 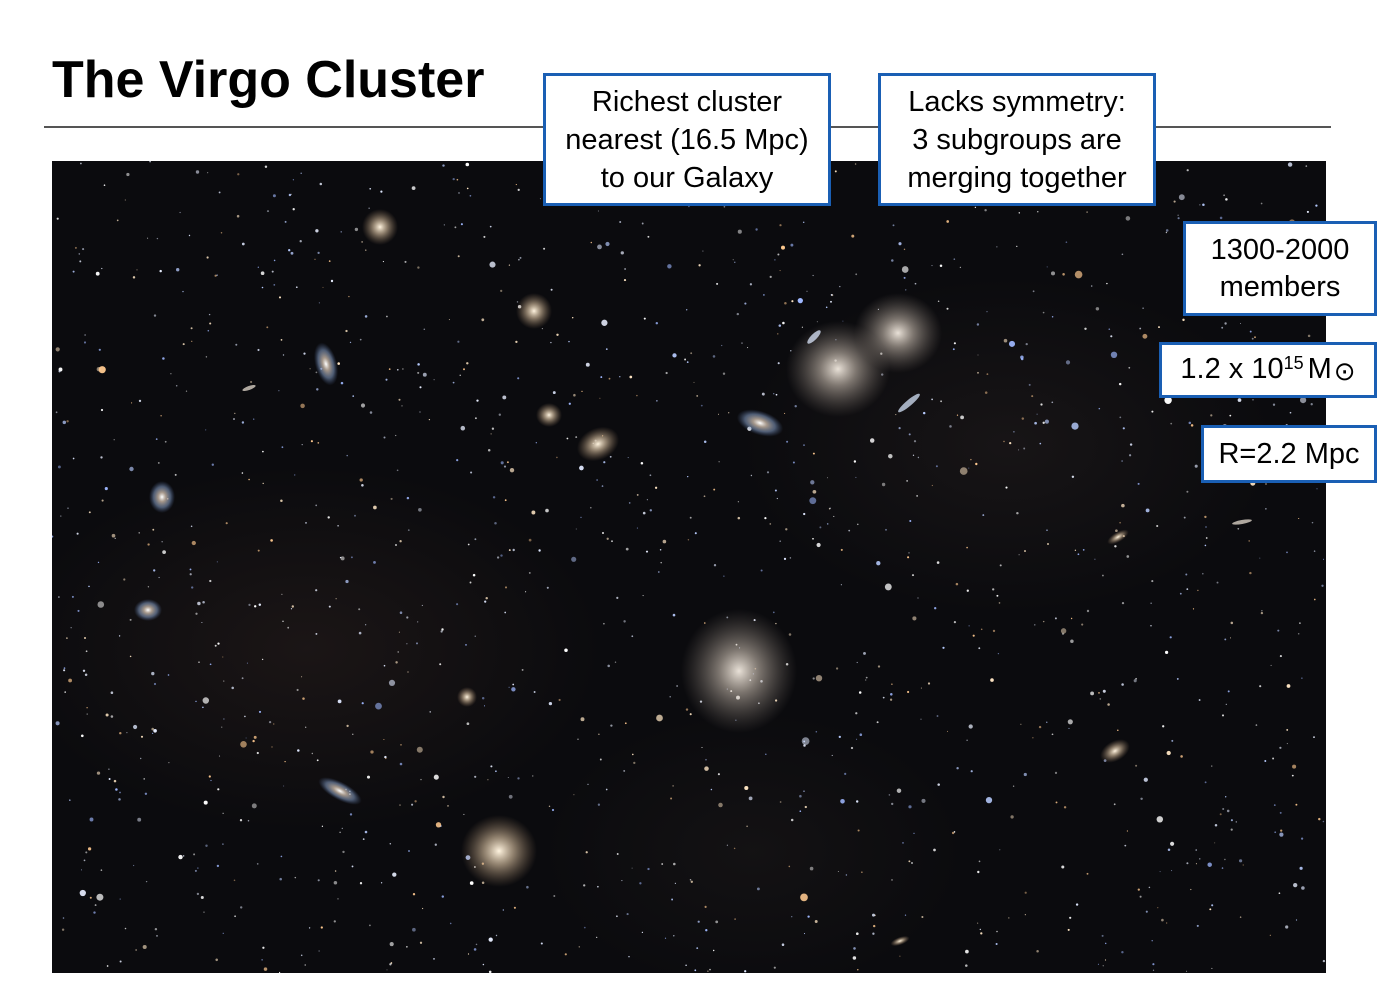 What do you see at coordinates (687, 139) in the screenshot?
I see `callout-richest-line-2: nearest (16.5 Mpc)` at bounding box center [687, 139].